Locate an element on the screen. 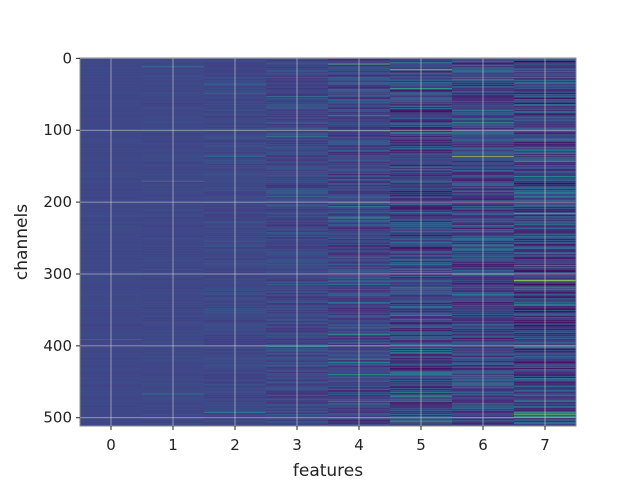 This screenshot has height=480, width=640. x-axis-ticks: 0 1 2 3 4 5 6 7 is located at coordinates (328, 440).